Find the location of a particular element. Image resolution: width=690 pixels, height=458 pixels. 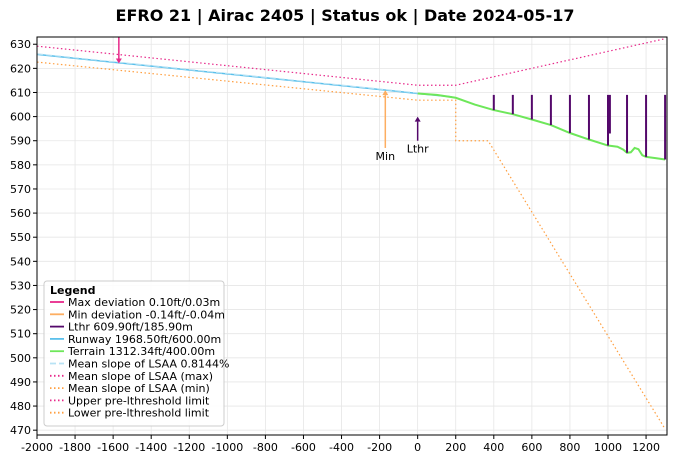

x-tick-label-6: -800 is located at coordinates (265, 447).